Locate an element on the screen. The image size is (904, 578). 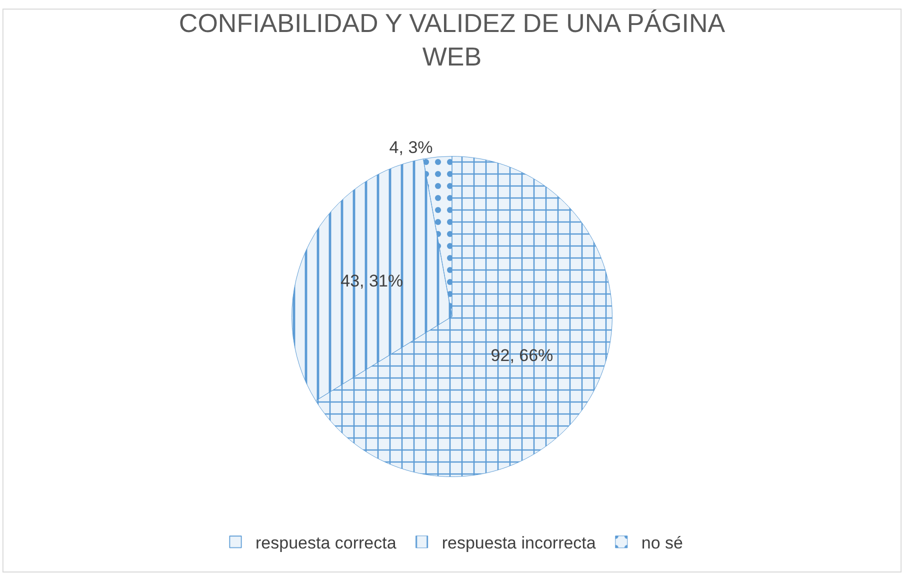
chart-title: CONFIABILIDAD Y VALIDEZ DE UNA PÁGINA WEB is located at coordinates (452, 40).